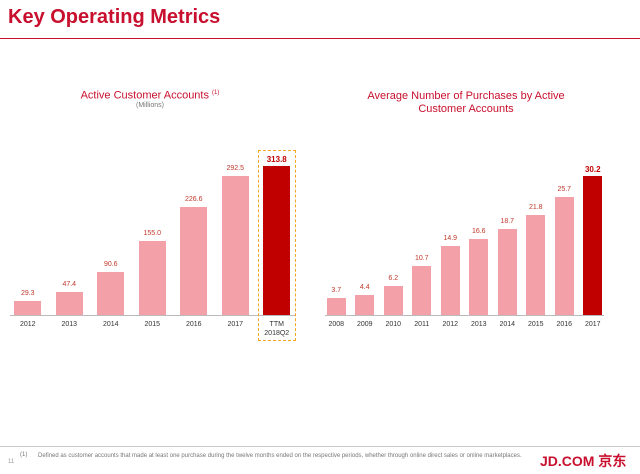 The image size is (640, 474). I want to click on chart-title-text: Active Customer Accounts, so click(144, 95).